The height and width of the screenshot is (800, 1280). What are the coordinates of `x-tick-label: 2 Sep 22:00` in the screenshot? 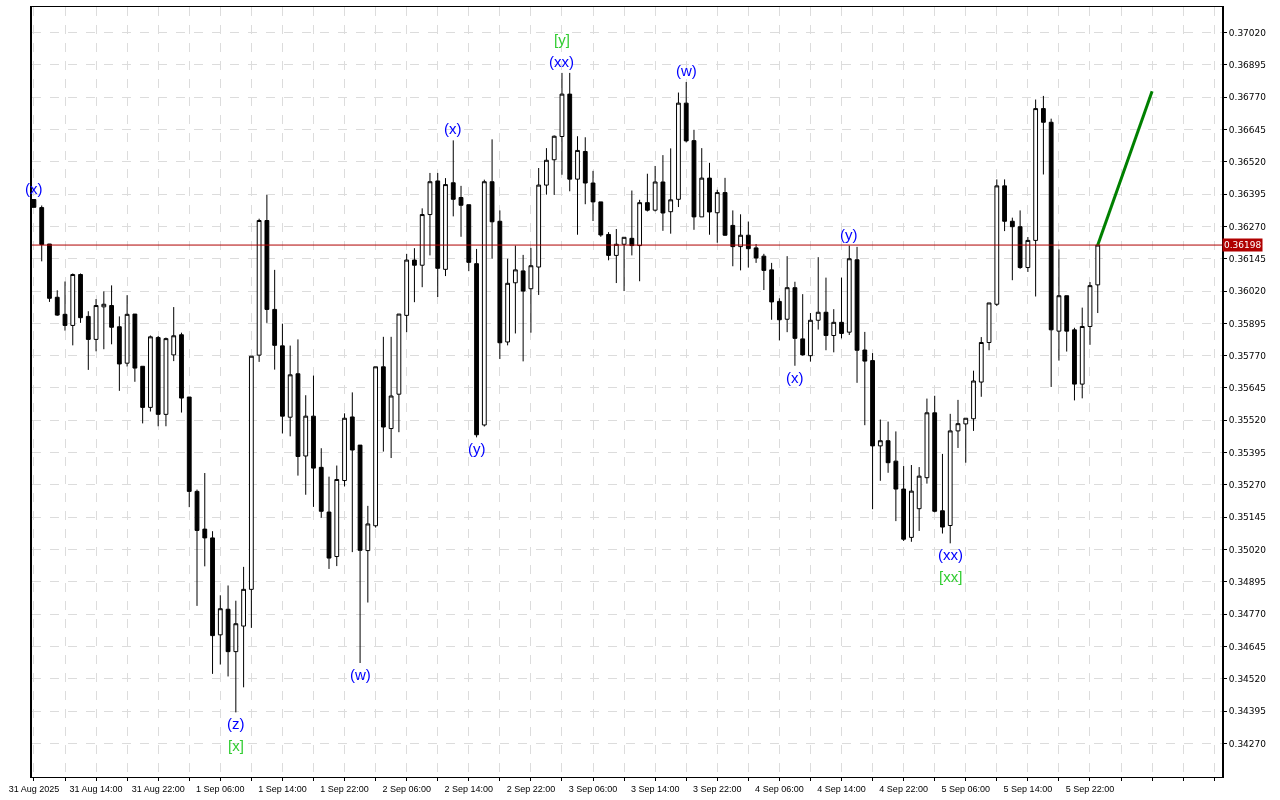 It's located at (531, 788).